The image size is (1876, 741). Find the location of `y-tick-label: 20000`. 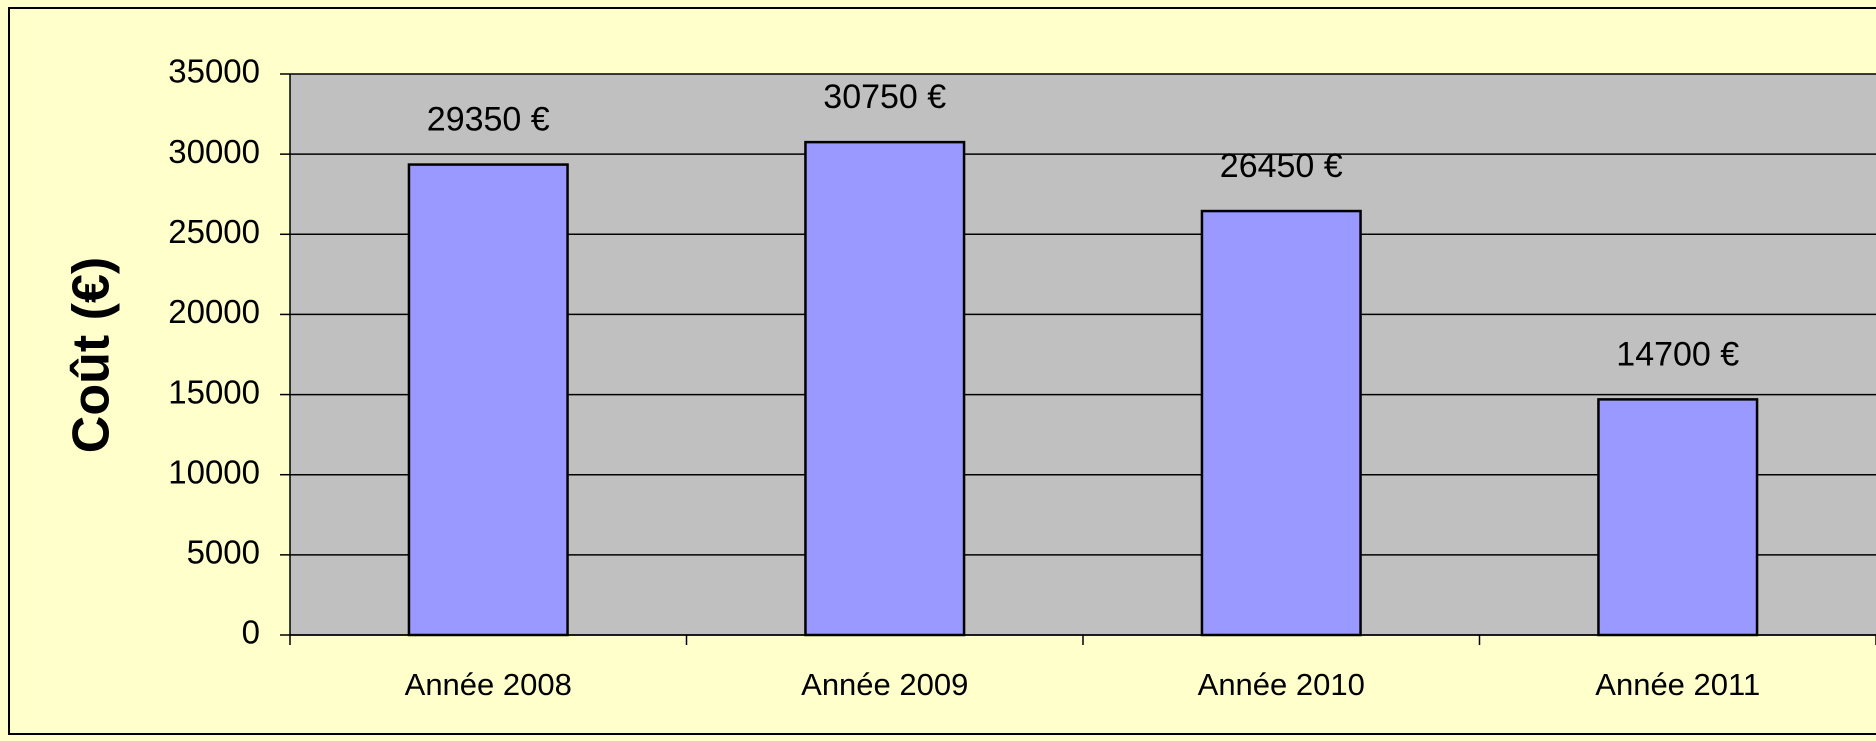

y-tick-label: 20000 is located at coordinates (214, 311).